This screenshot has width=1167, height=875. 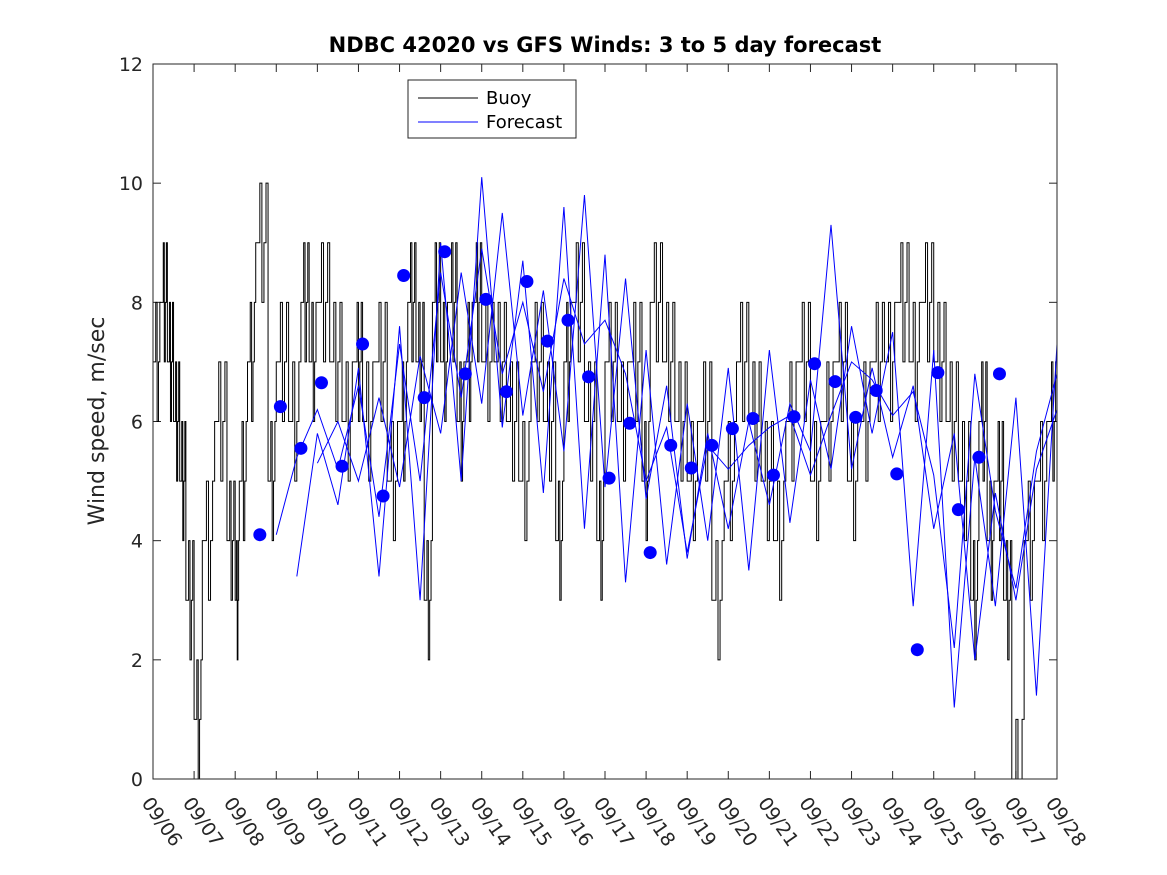 What do you see at coordinates (97, 421) in the screenshot?
I see `y-axis-label: Wind speed, m/sec` at bounding box center [97, 421].